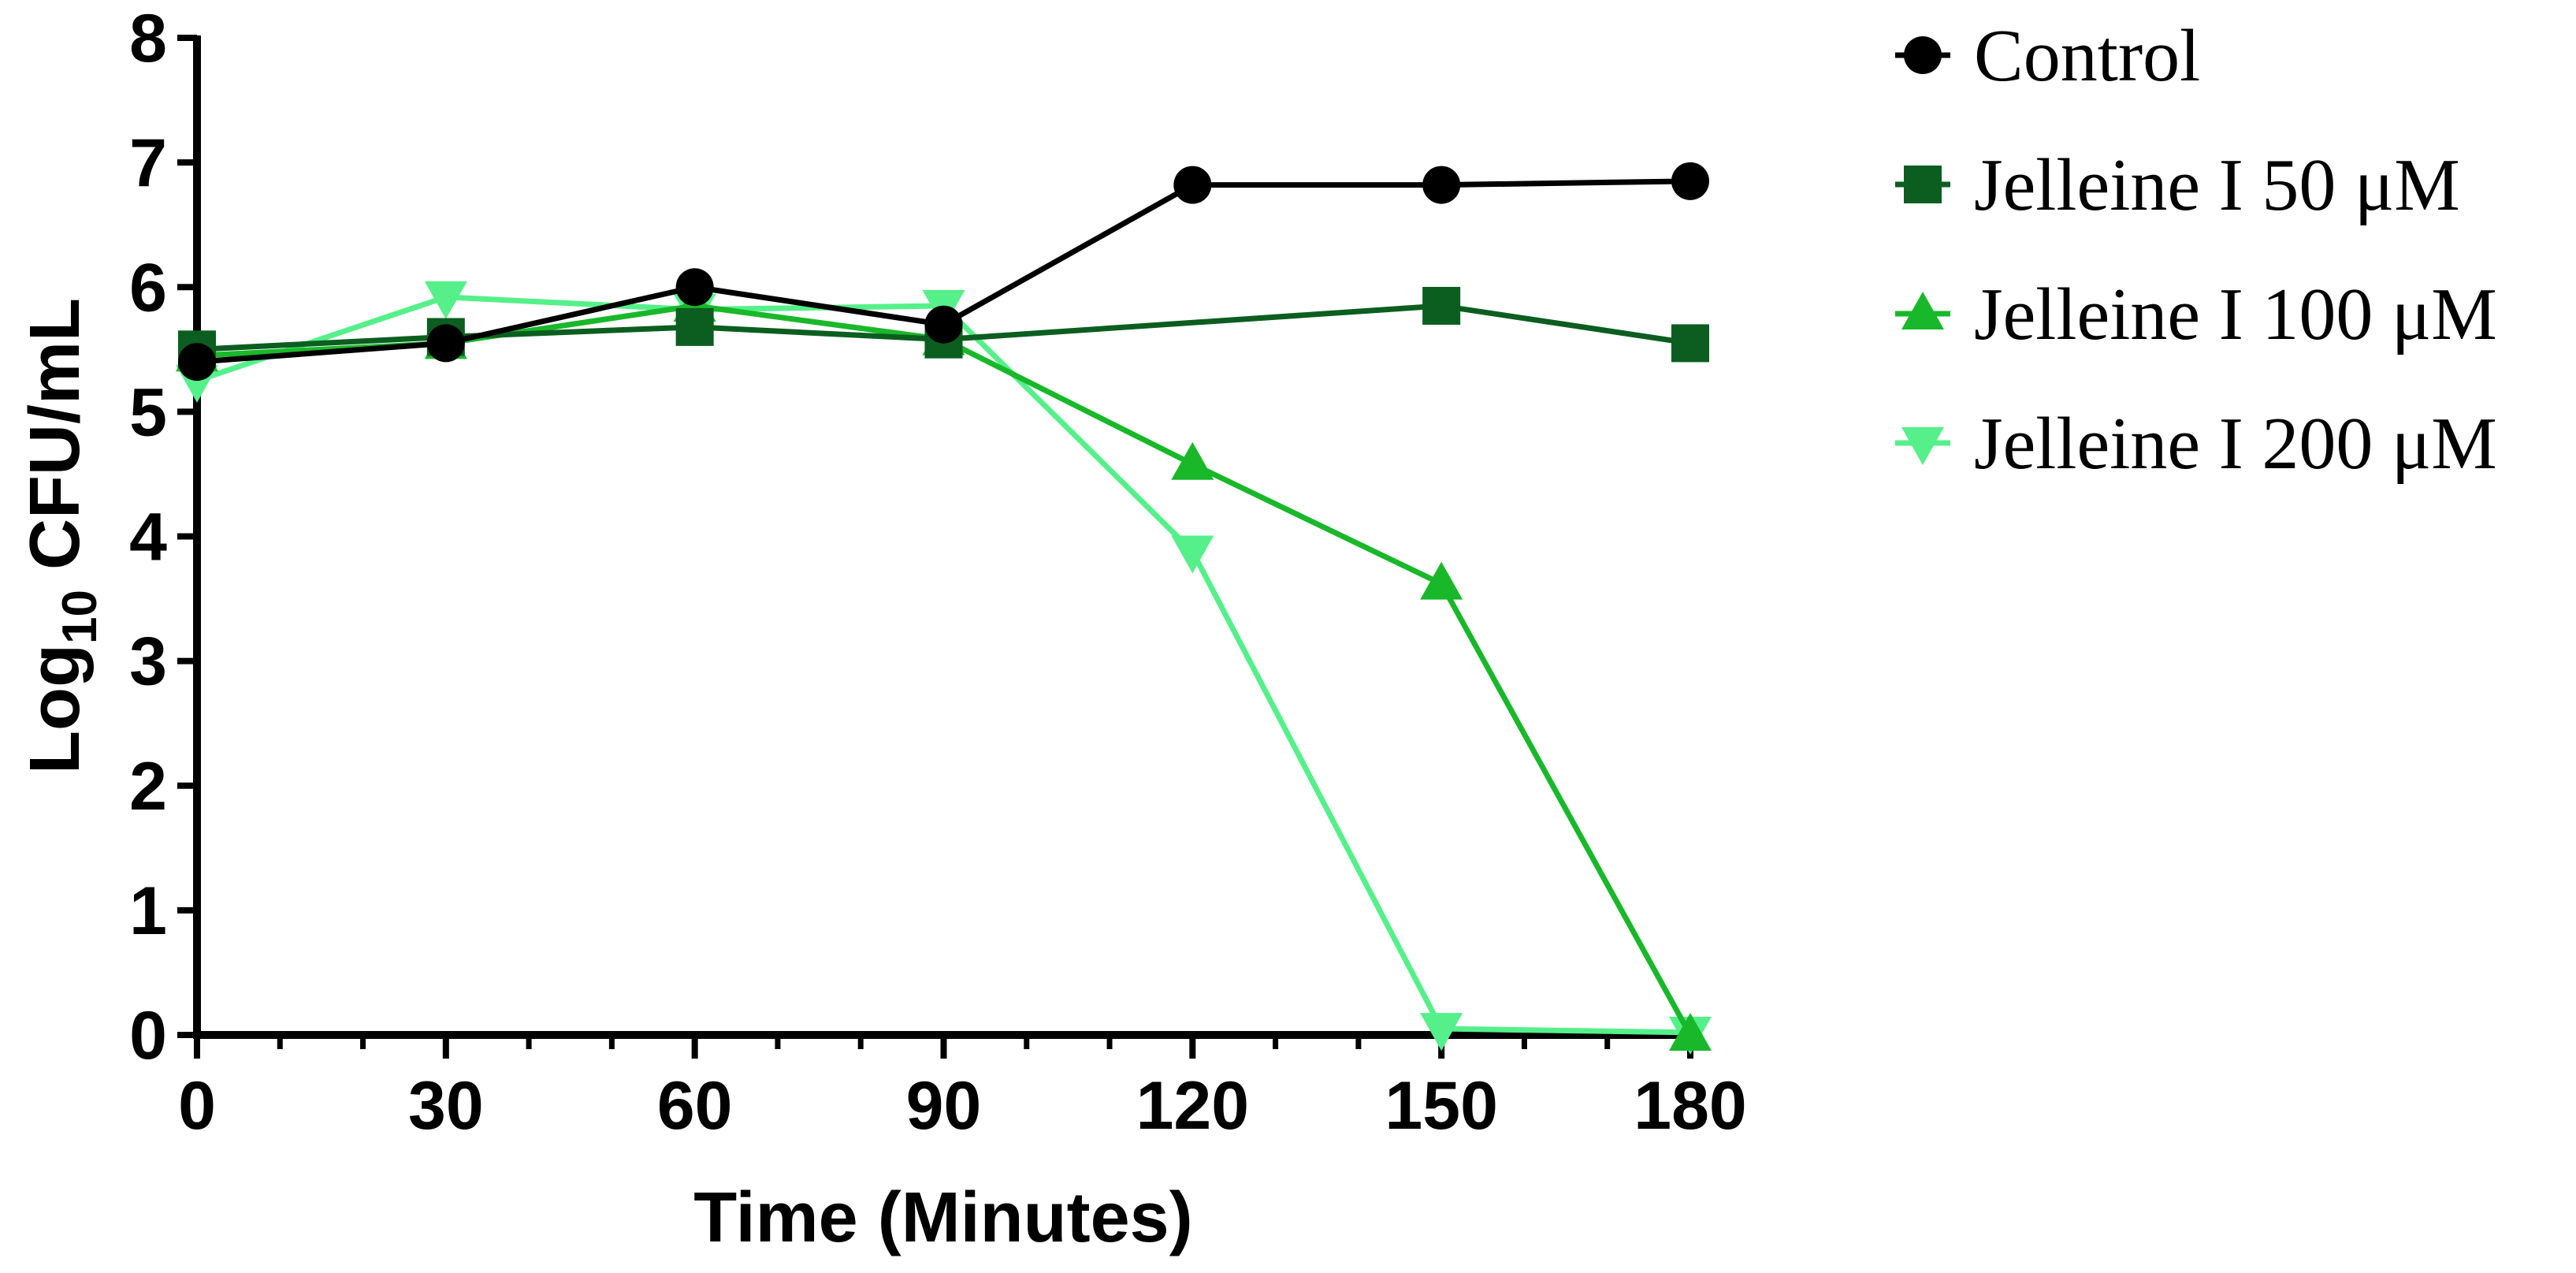 The width and height of the screenshot is (2576, 1273). Describe the element at coordinates (148, 288) in the screenshot. I see `y-tick-label: 6` at that location.